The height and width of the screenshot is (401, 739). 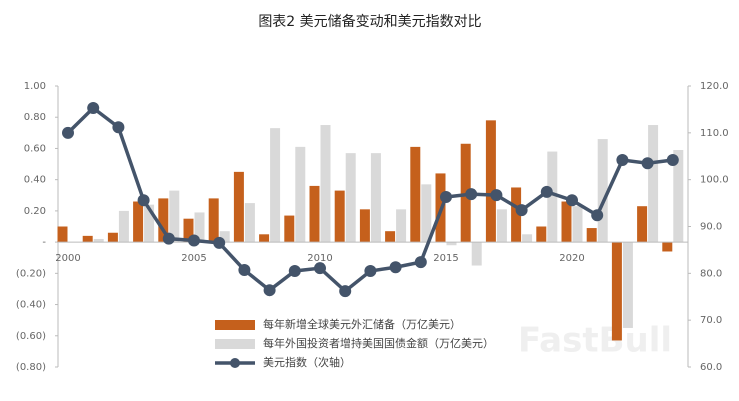 I want to click on y2-tick-label: 60.0, so click(x=711, y=367).